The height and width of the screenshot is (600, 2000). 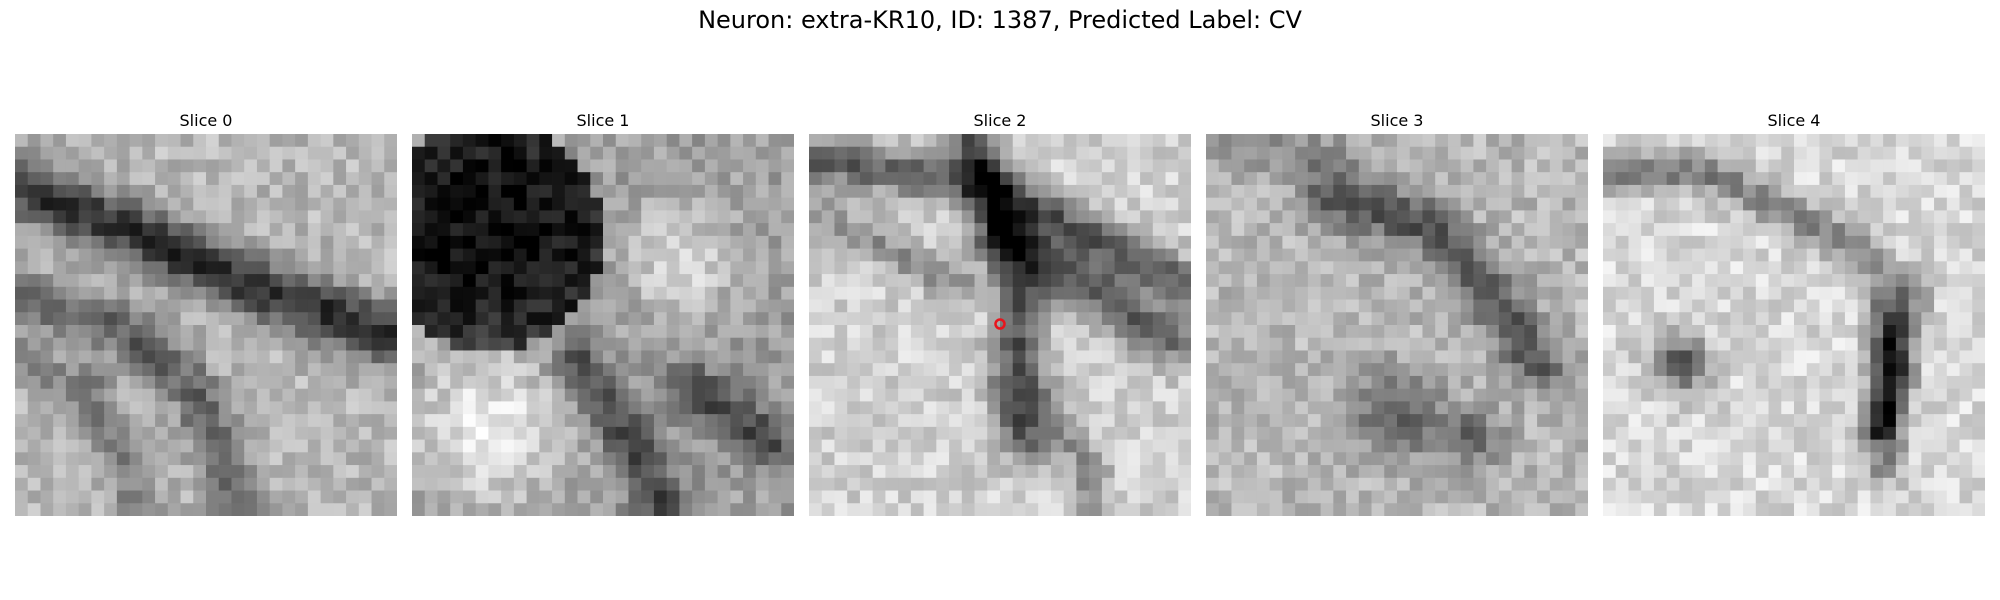 I want to click on center-marker-icon, so click(x=1000, y=324).